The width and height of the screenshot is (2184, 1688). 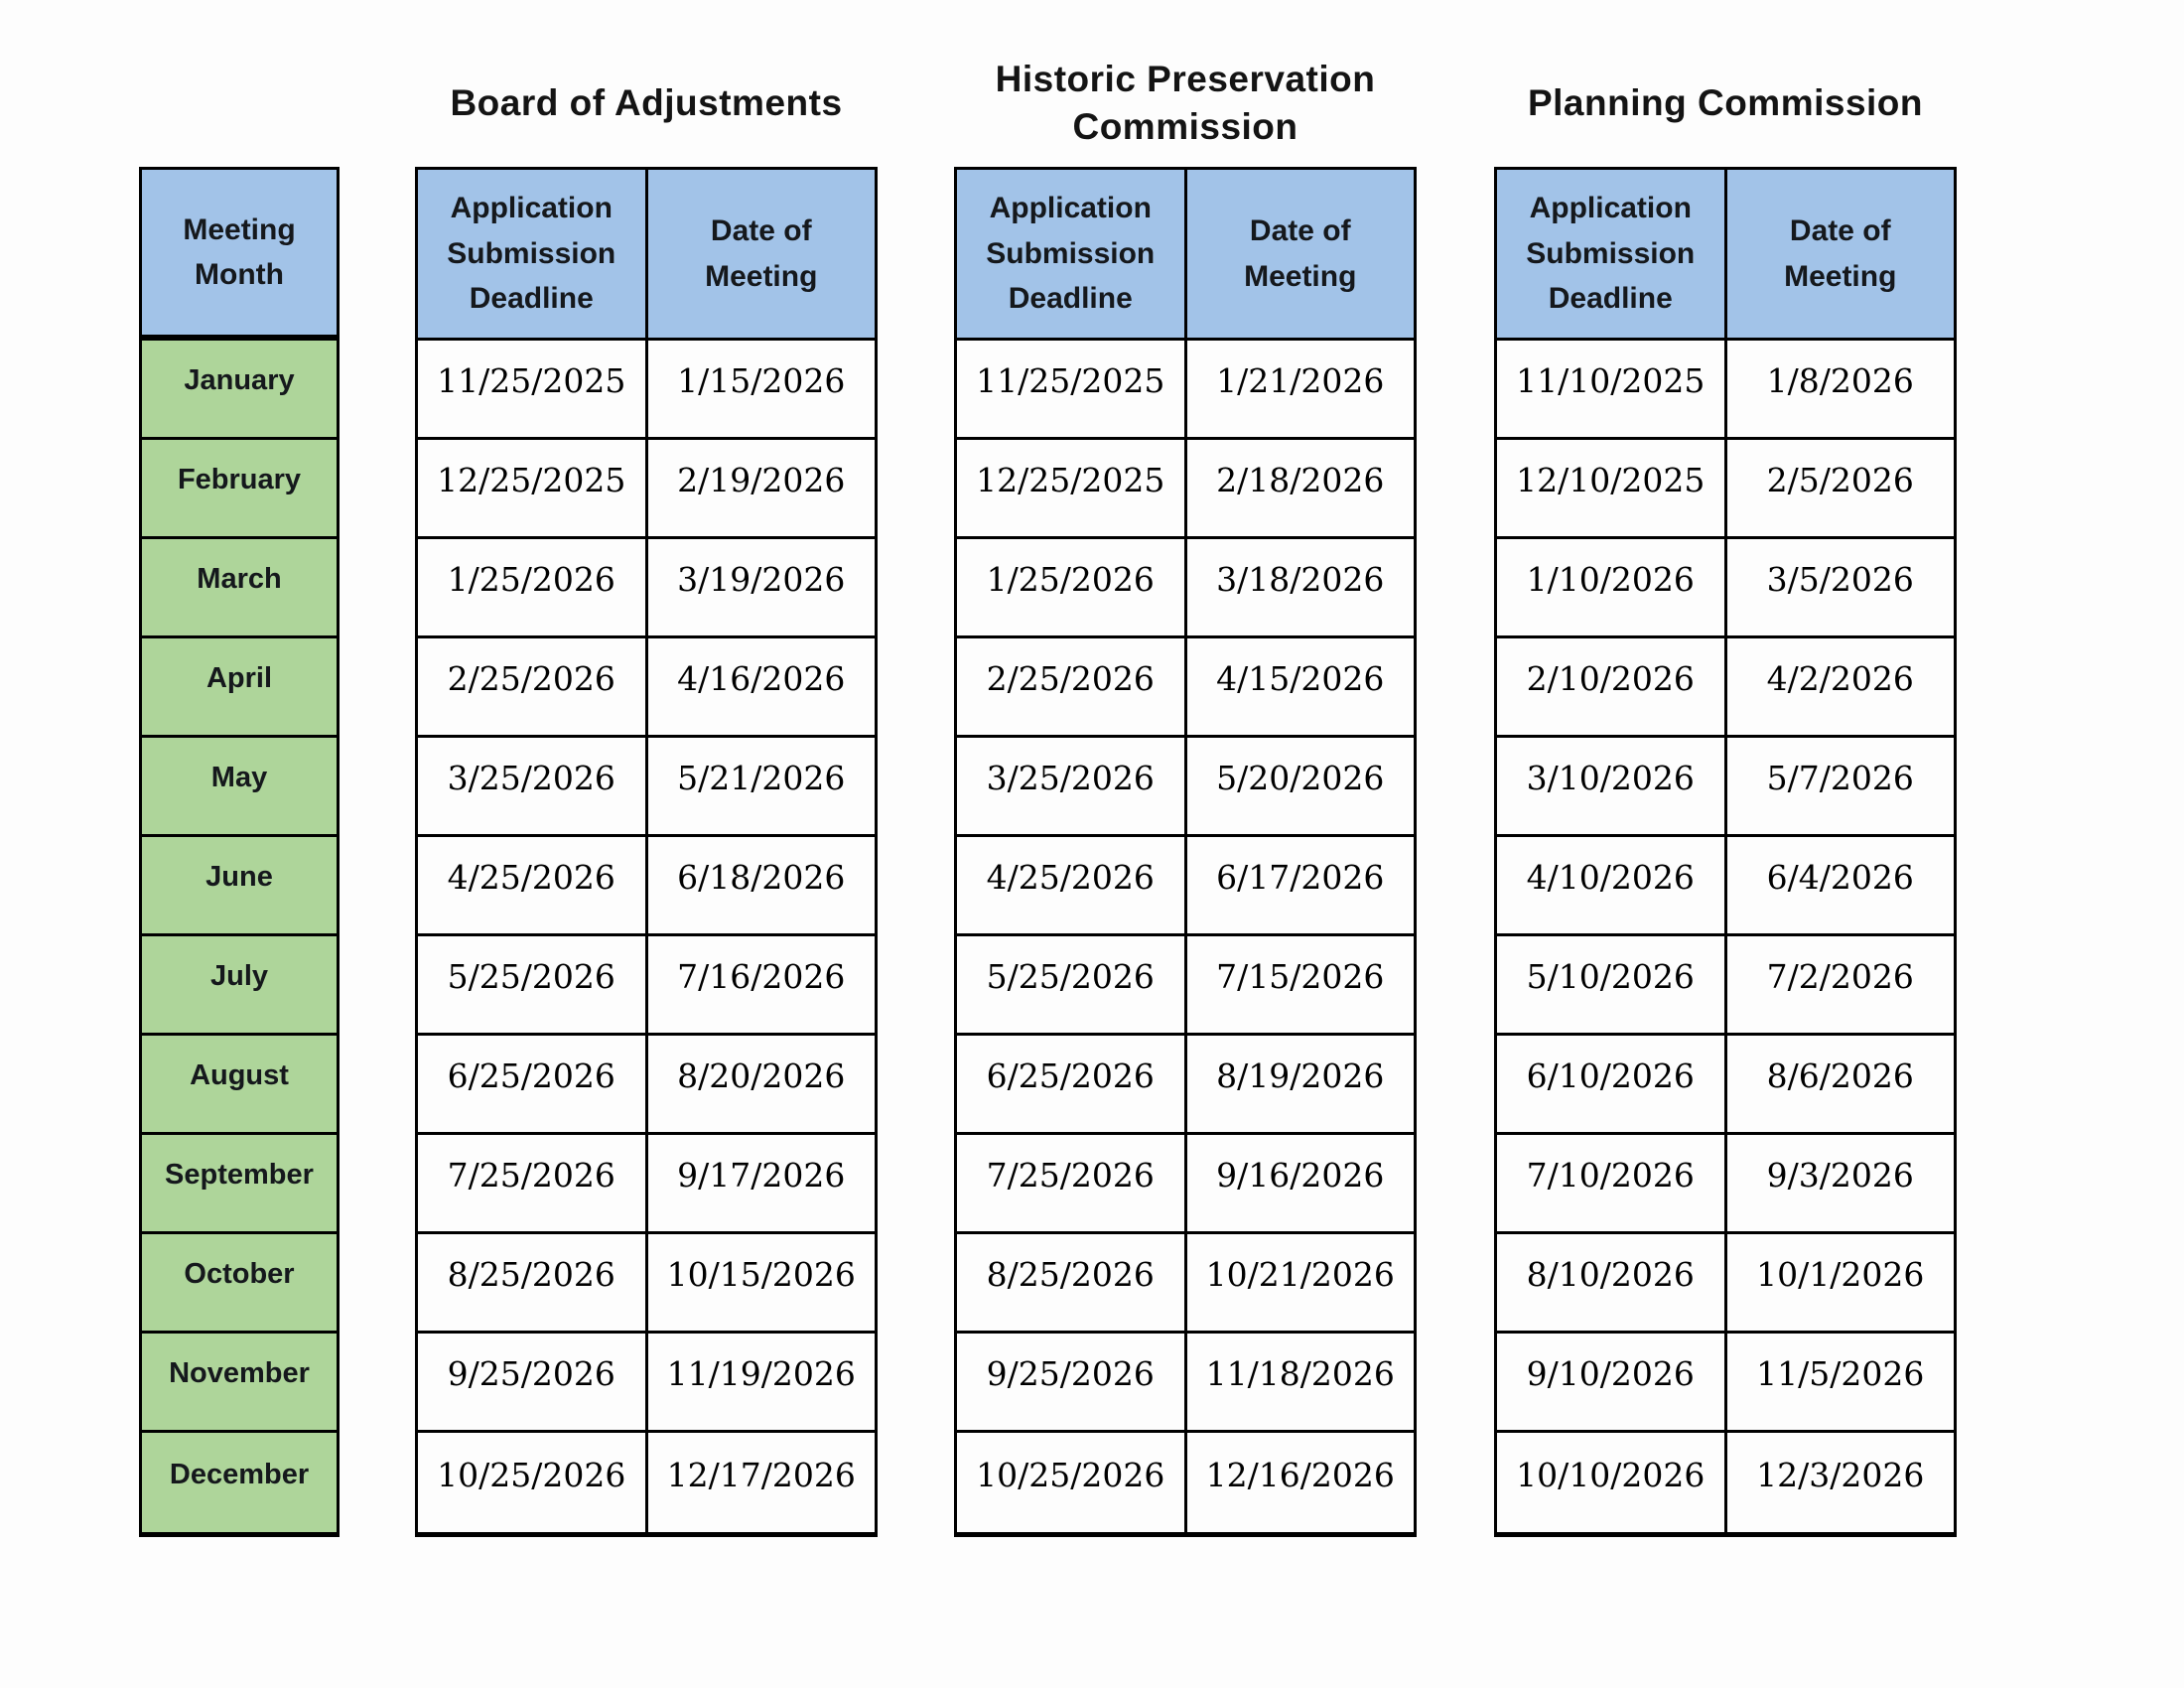 I want to click on meeting-date-cell: 5/21/2026, so click(x=761, y=778).